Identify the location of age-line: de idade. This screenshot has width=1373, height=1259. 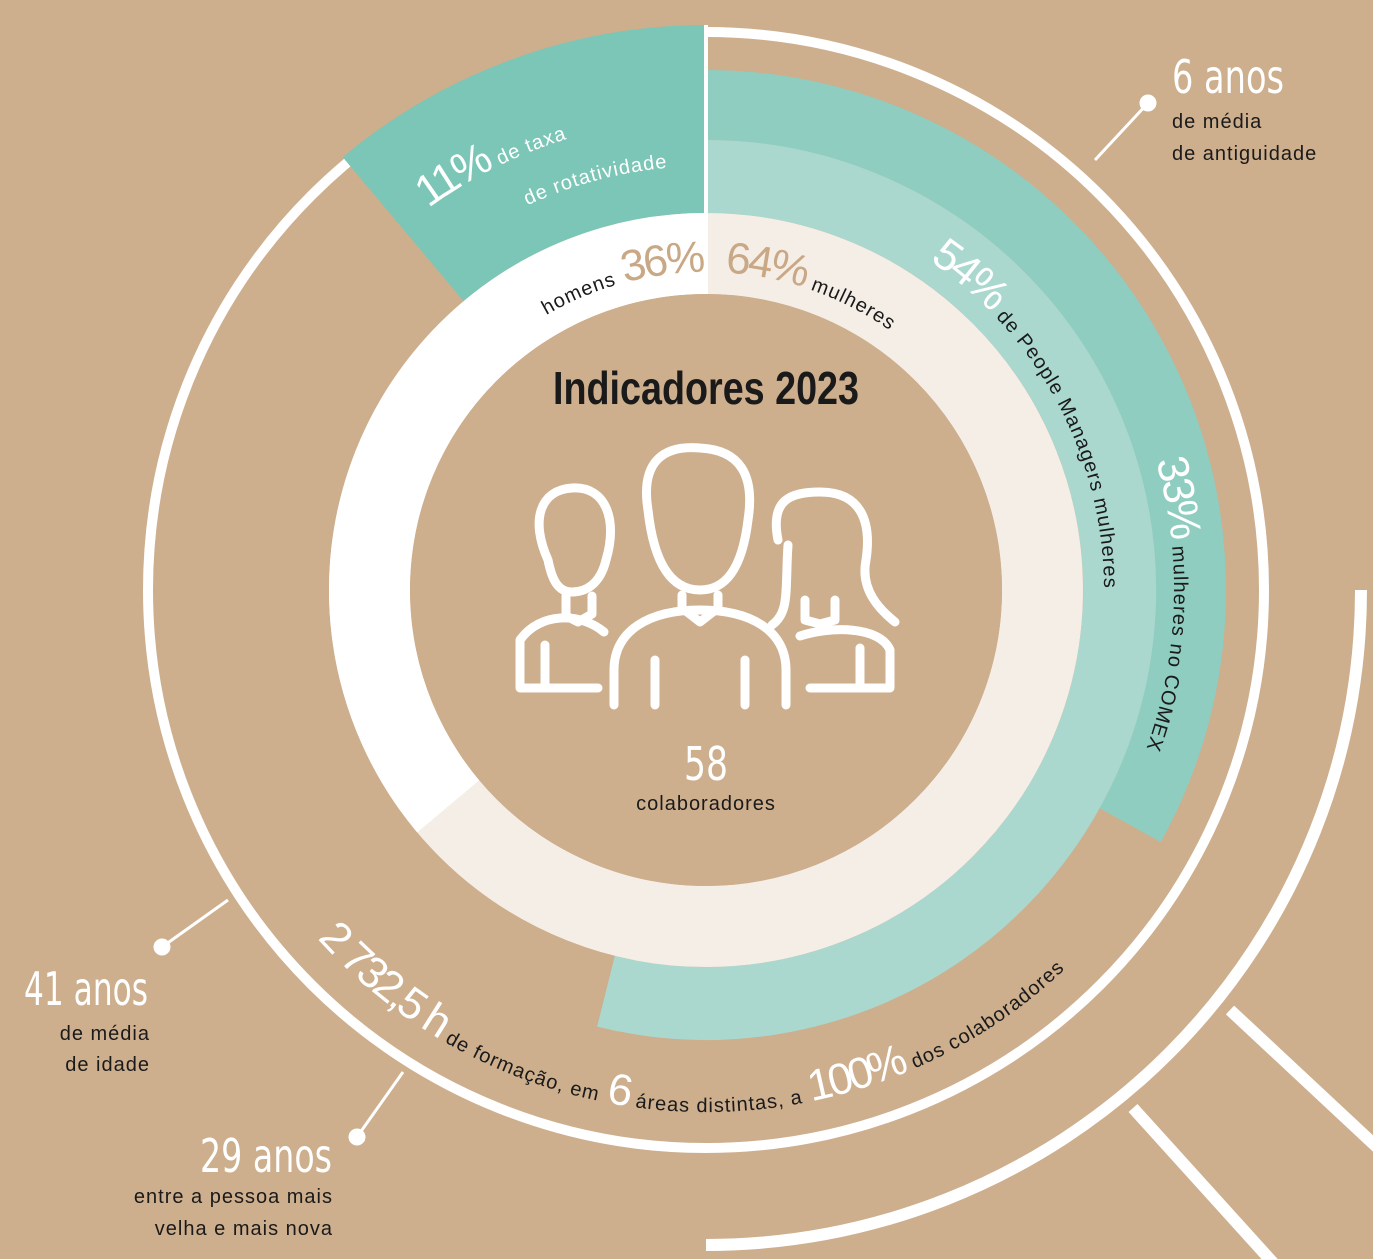
(107, 1065).